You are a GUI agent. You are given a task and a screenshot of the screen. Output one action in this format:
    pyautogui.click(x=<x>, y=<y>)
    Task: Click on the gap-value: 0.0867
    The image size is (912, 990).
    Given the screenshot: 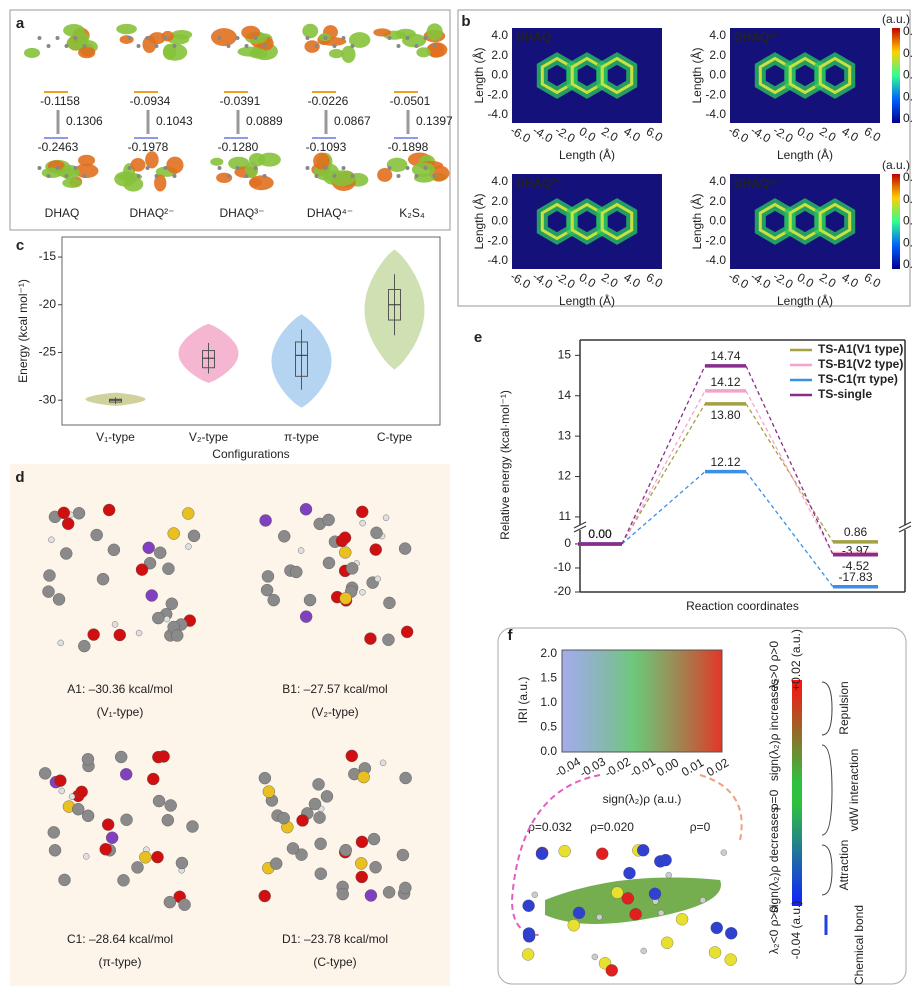 What is the action you would take?
    pyautogui.click(x=352, y=121)
    